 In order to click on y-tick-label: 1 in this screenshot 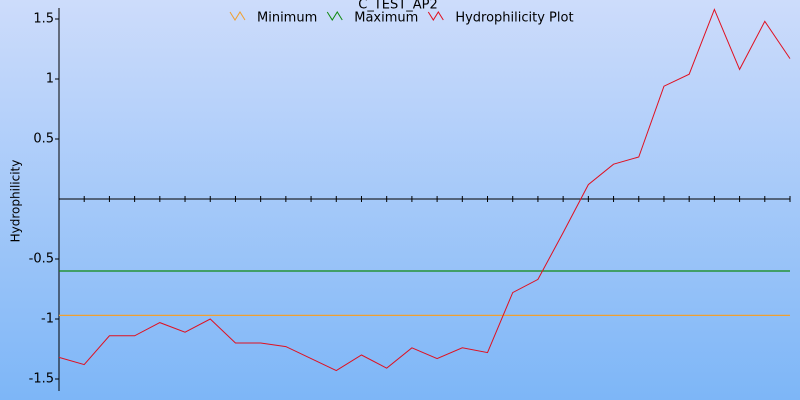, I will do `click(50, 79)`.